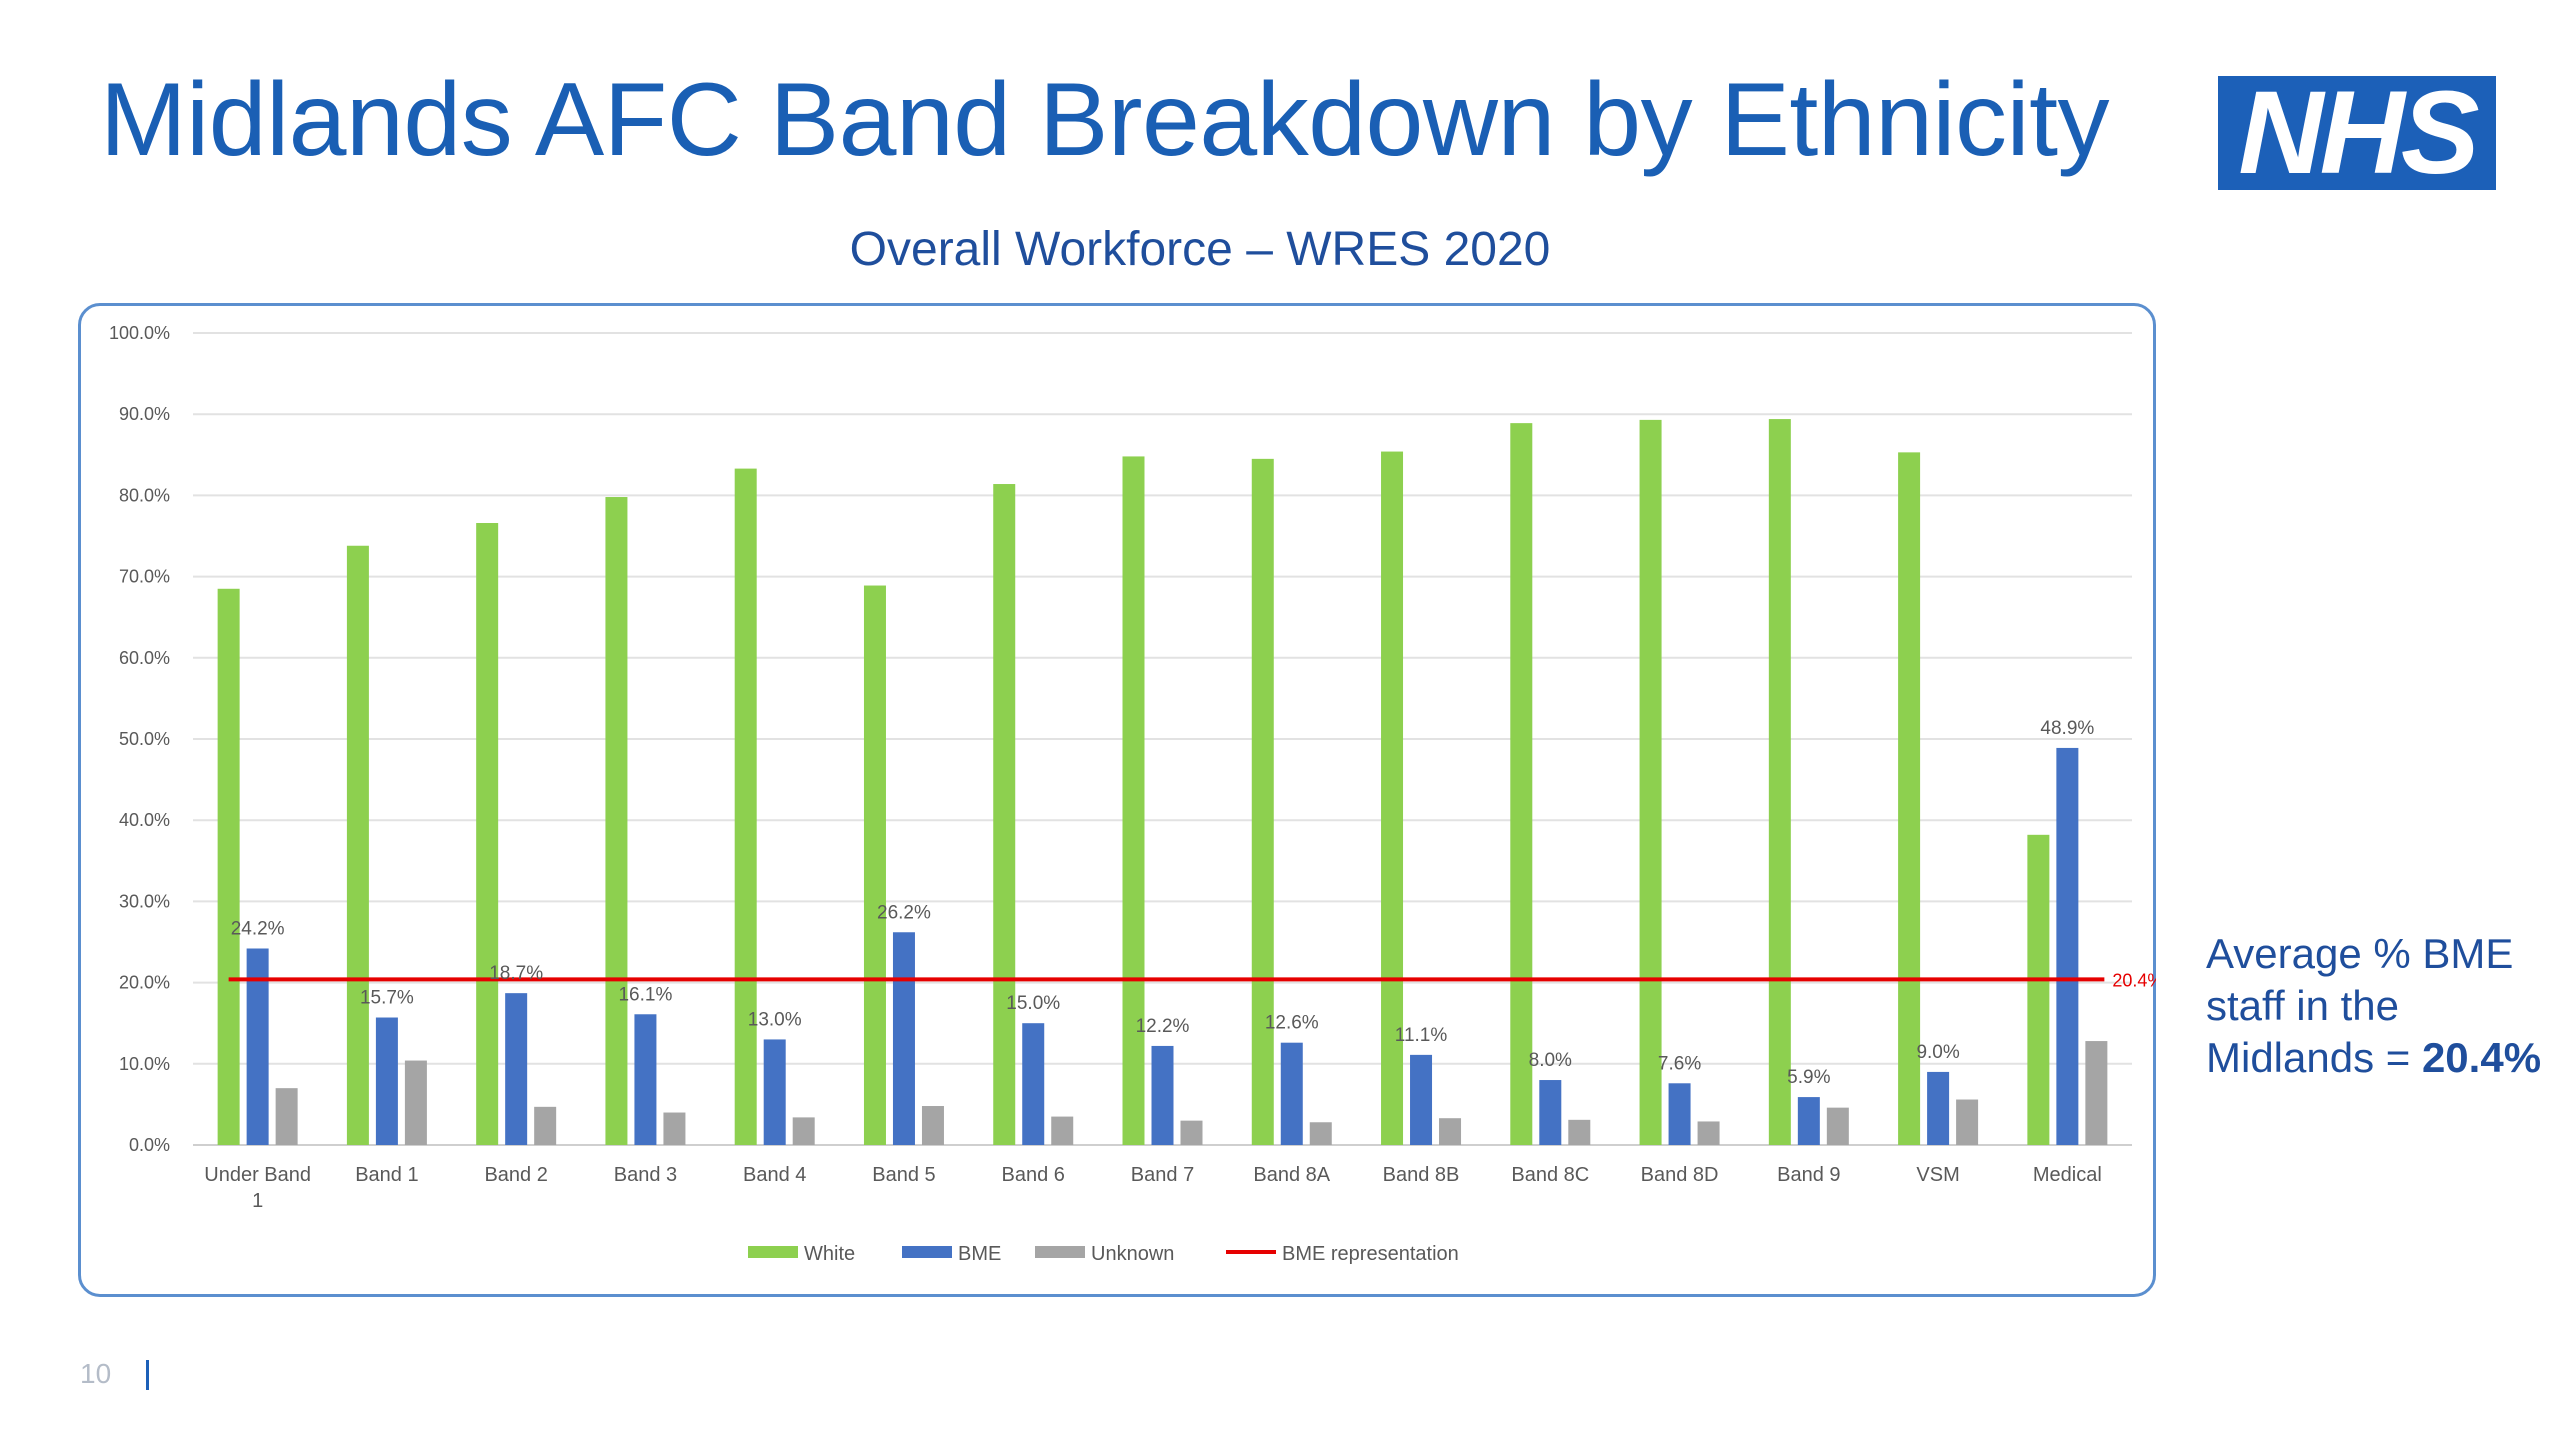 This screenshot has height=1440, width=2560. What do you see at coordinates (1105, 120) in the screenshot?
I see `page-title: Midlands AFC Band Breakdown by Ethnicity` at bounding box center [1105, 120].